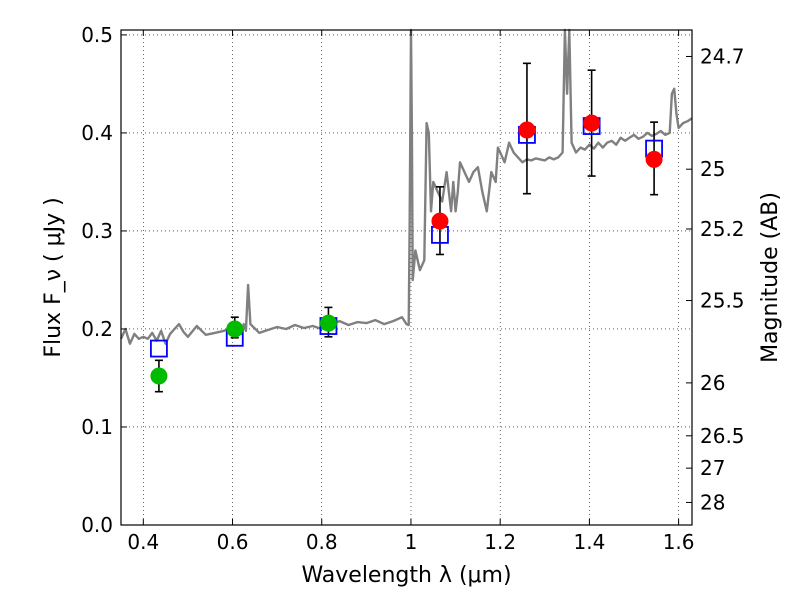  I want to click on y-tick-label: 0.3, so click(97, 231).